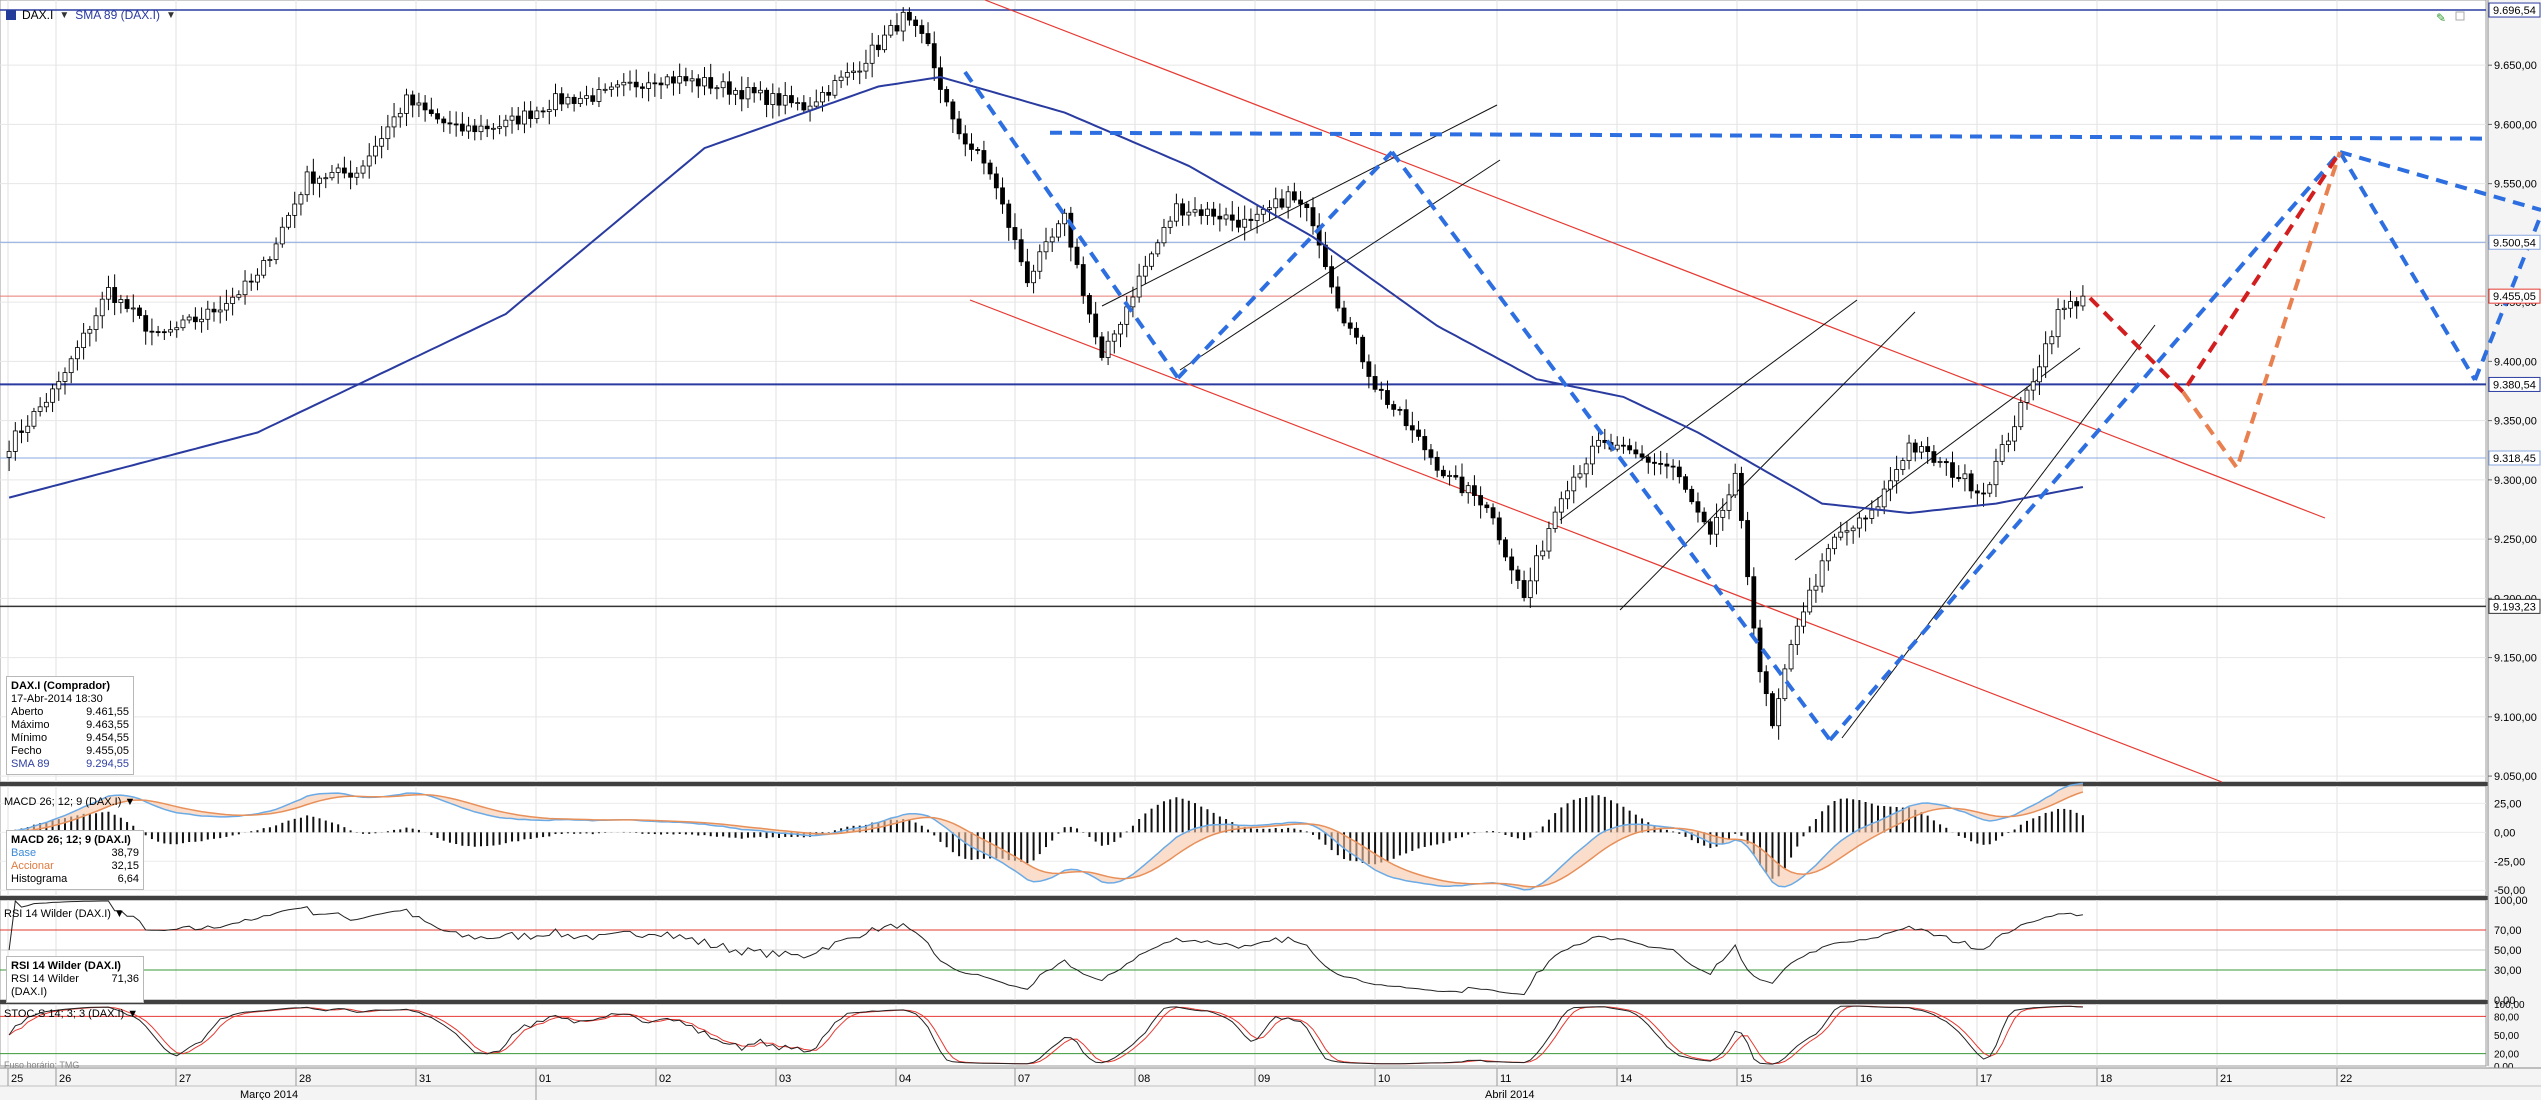 This screenshot has height=1105, width=2541. I want to click on macd-title: MACD 26; 12; 9 (DAX.I), so click(63, 802).